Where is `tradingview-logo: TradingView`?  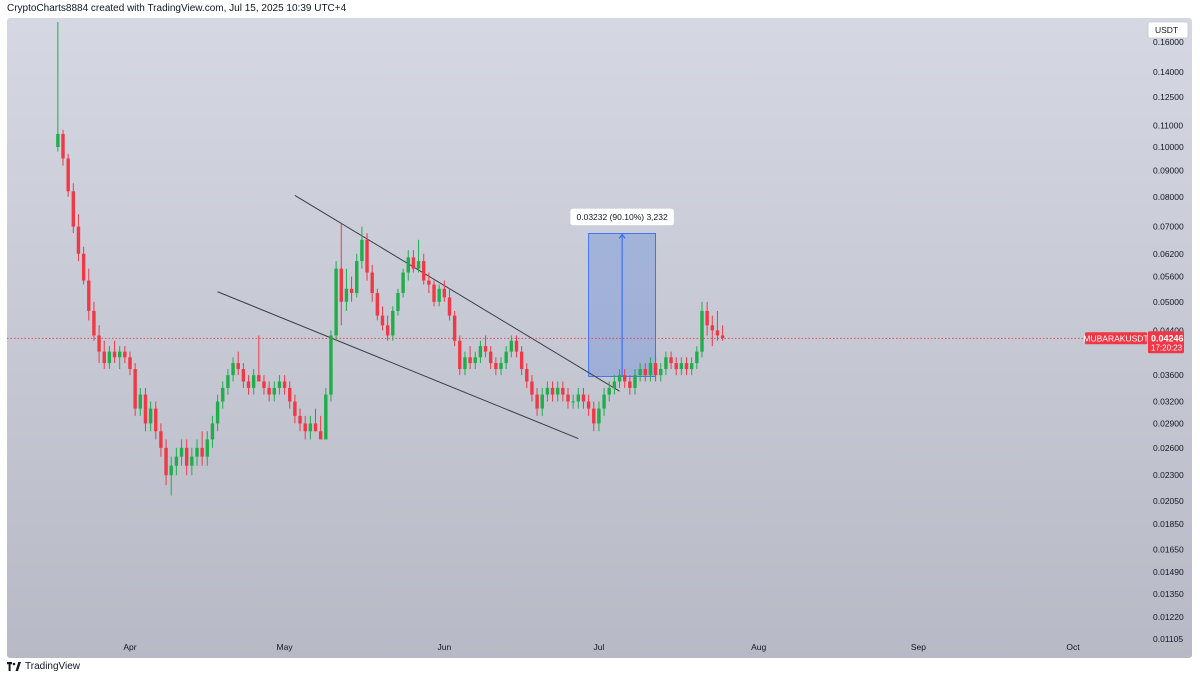 tradingview-logo: TradingView is located at coordinates (43, 666).